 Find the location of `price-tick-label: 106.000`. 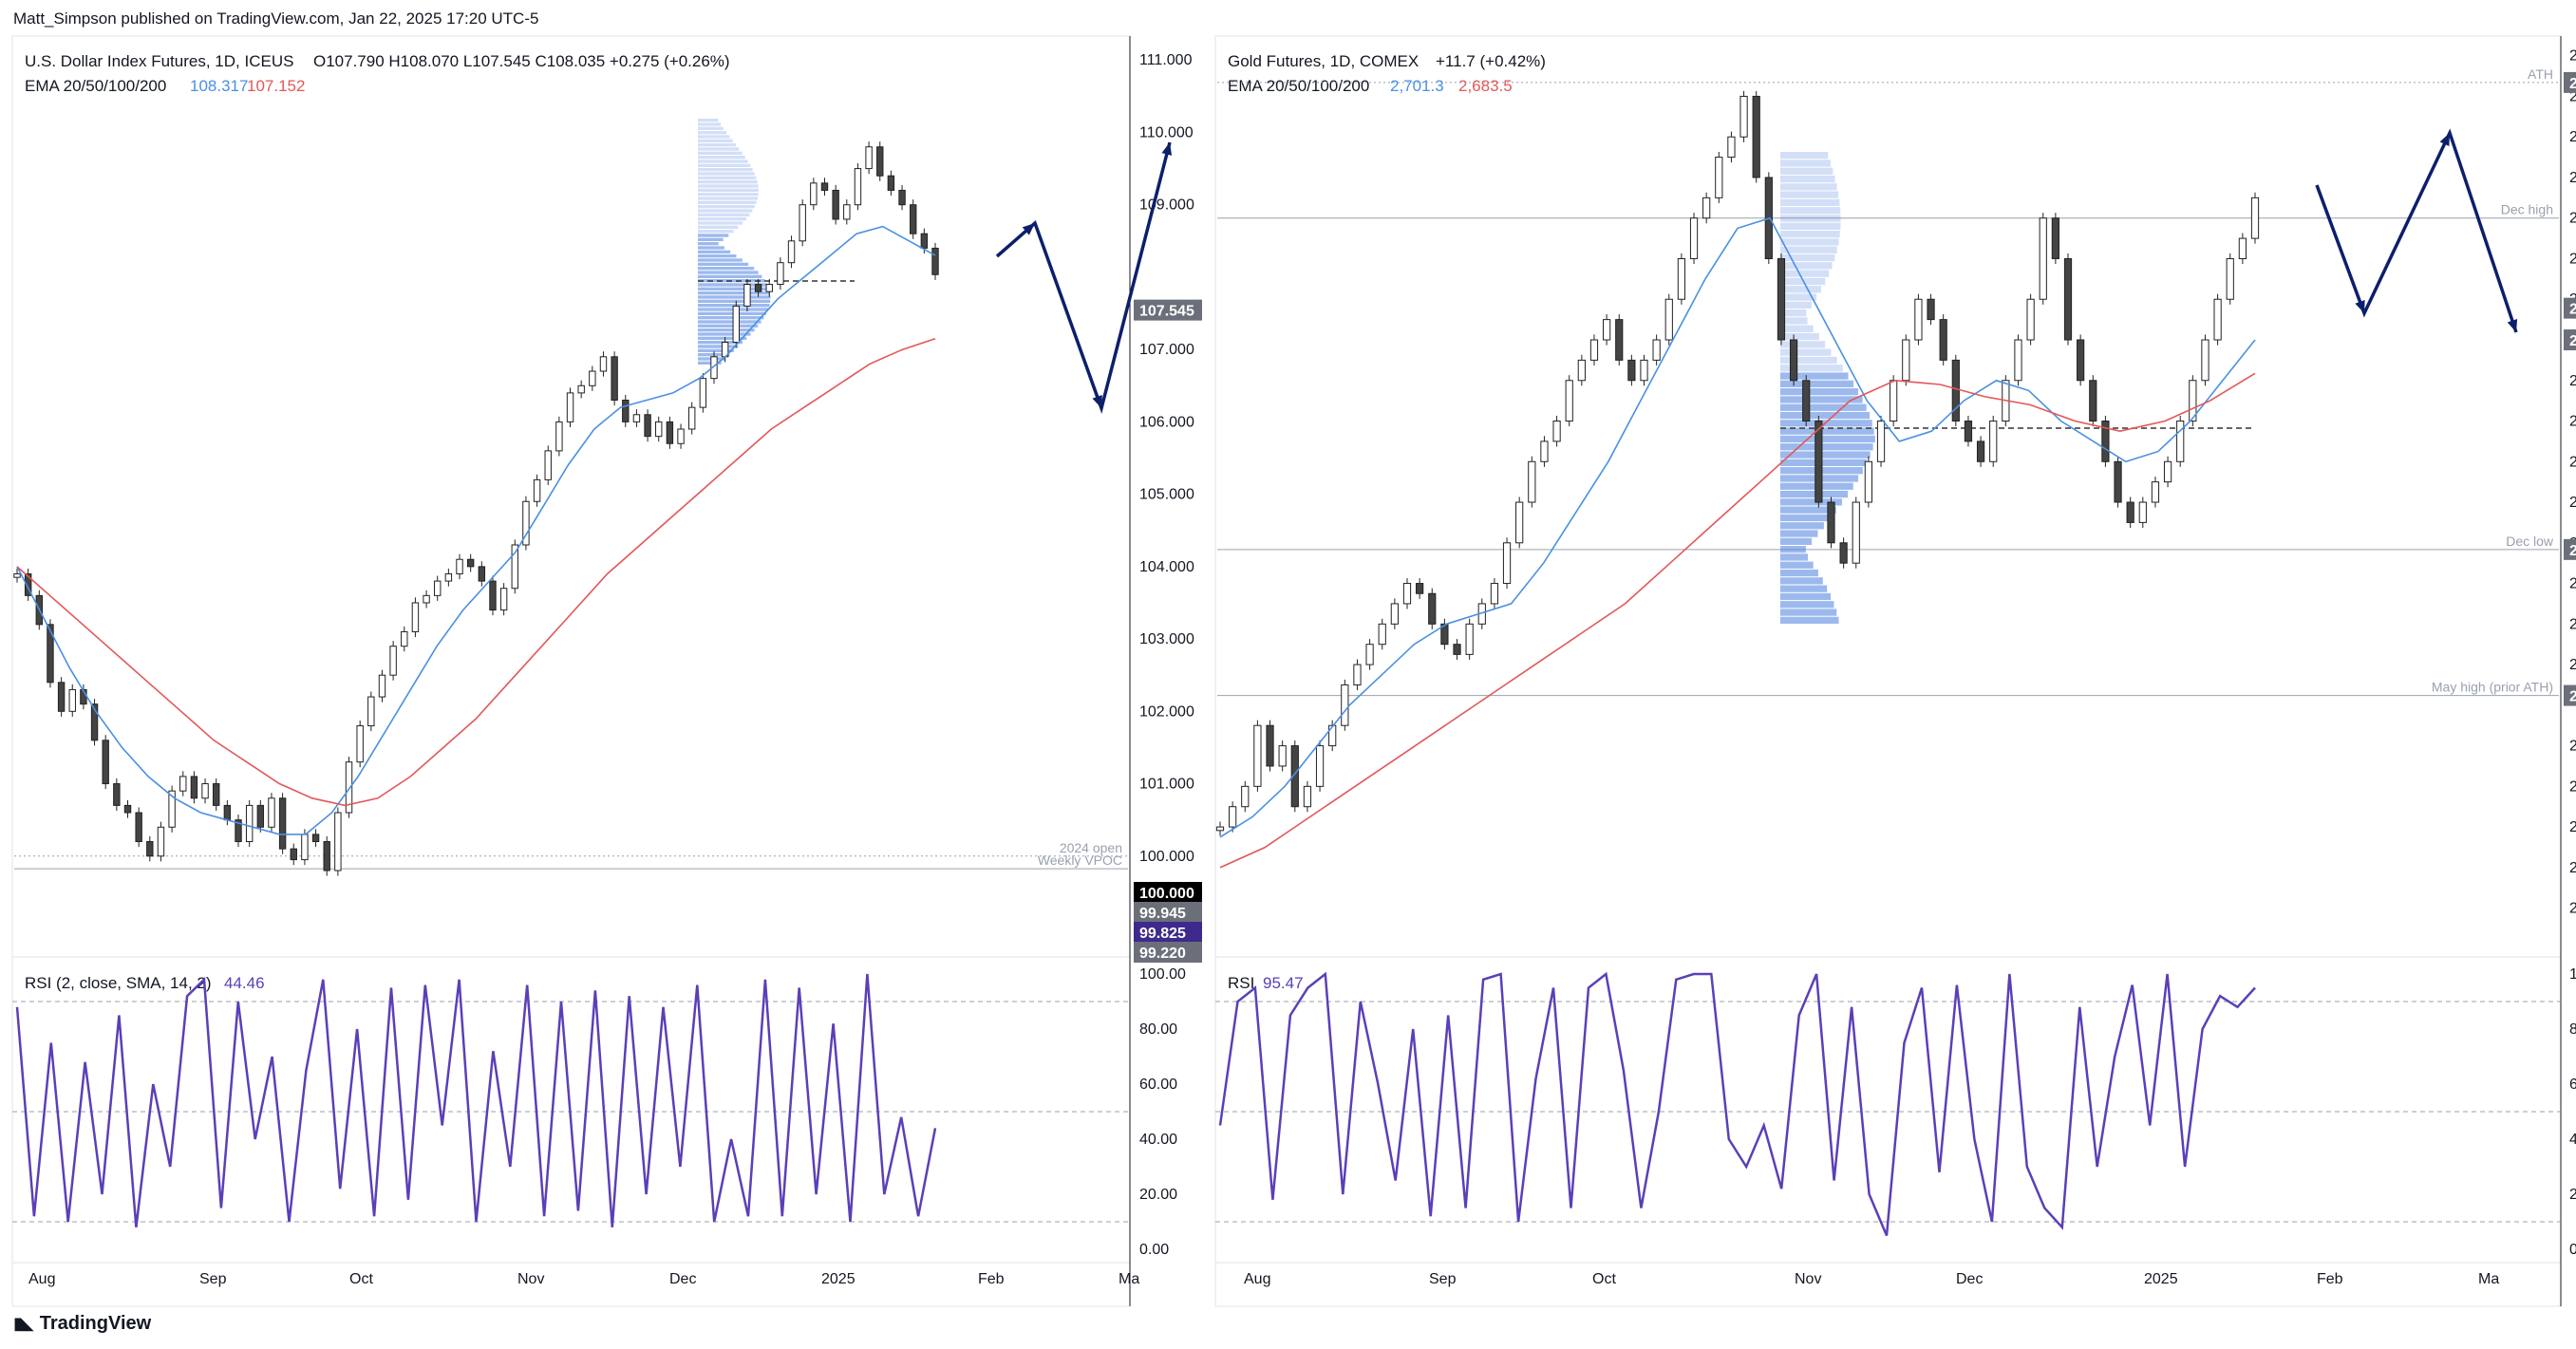

price-tick-label: 106.000 is located at coordinates (1166, 422).